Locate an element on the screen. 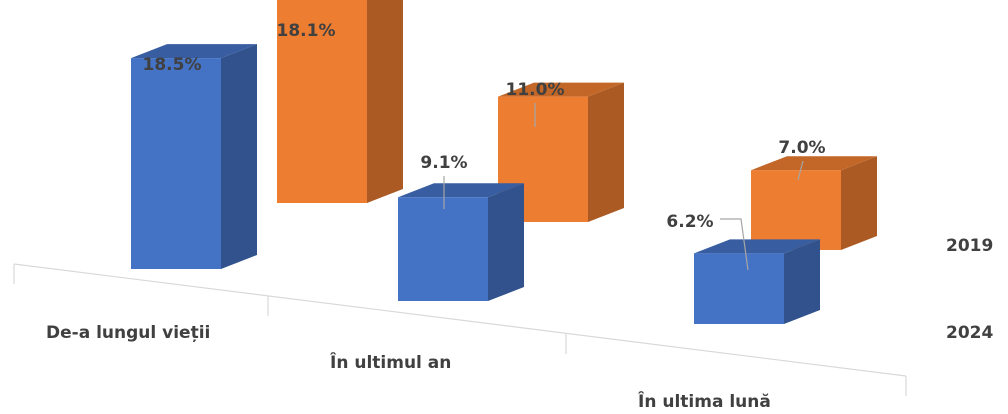 The height and width of the screenshot is (414, 1008). data-label-2024-0: 18.5% is located at coordinates (172, 65).